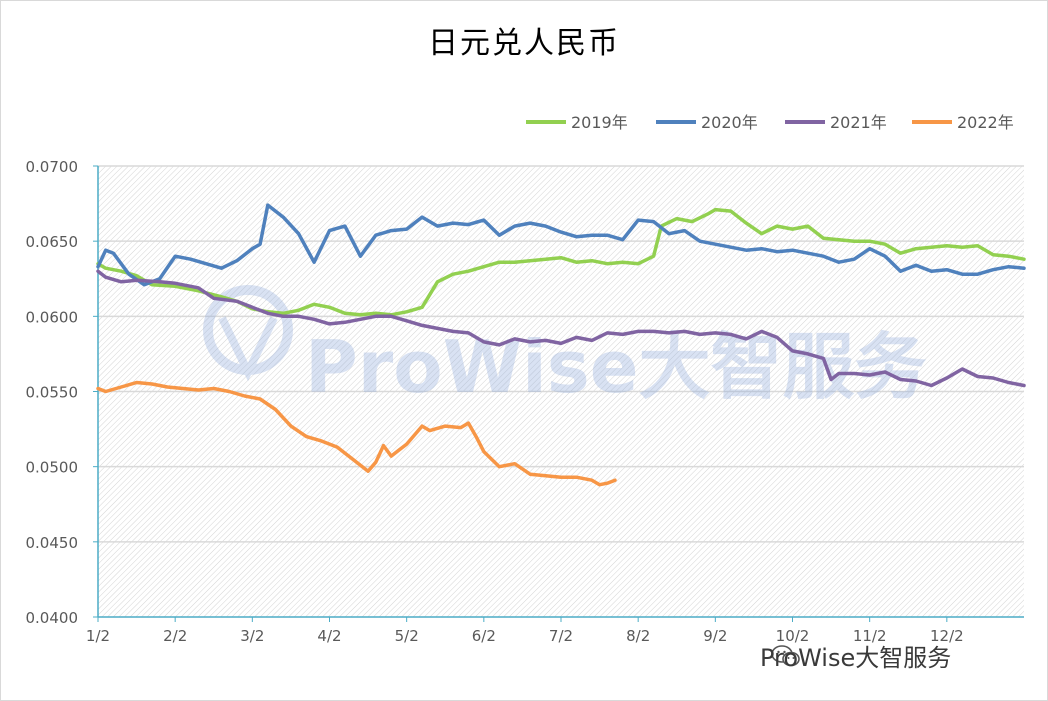  I want to click on legend: 2019年 2020年 2021年 2022年, so click(770, 122).